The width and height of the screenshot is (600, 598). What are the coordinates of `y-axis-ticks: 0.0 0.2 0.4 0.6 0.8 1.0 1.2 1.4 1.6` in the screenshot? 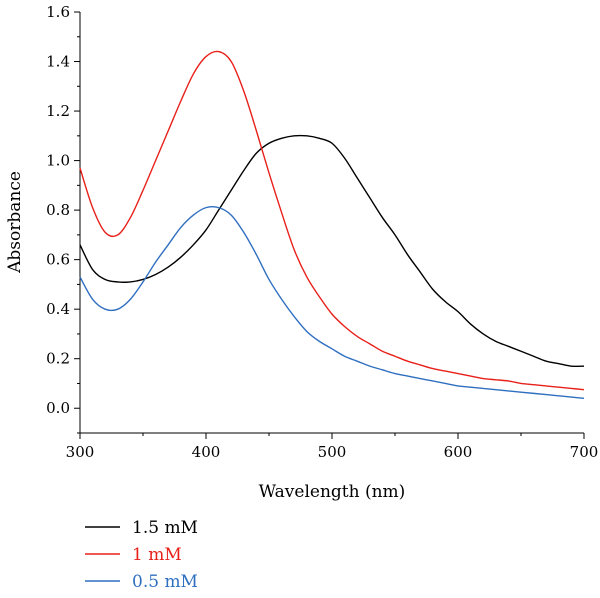 It's located at (63, 218).